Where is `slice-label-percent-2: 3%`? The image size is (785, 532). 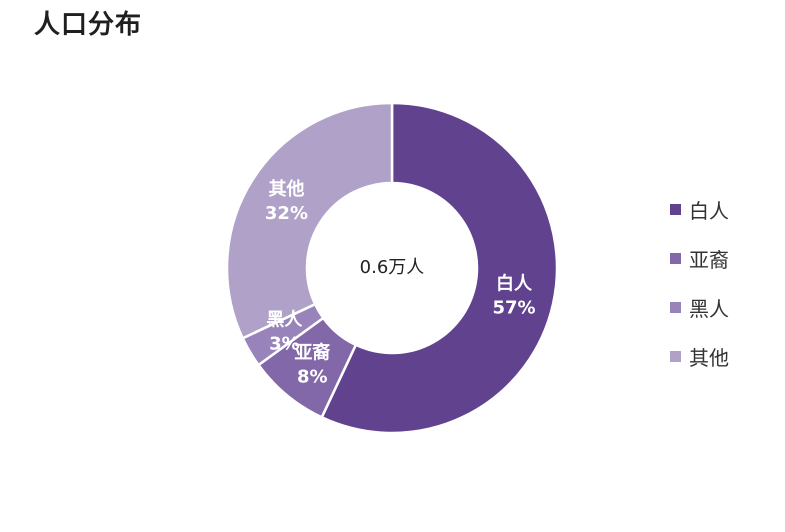
slice-label-percent-2: 3% is located at coordinates (284, 344).